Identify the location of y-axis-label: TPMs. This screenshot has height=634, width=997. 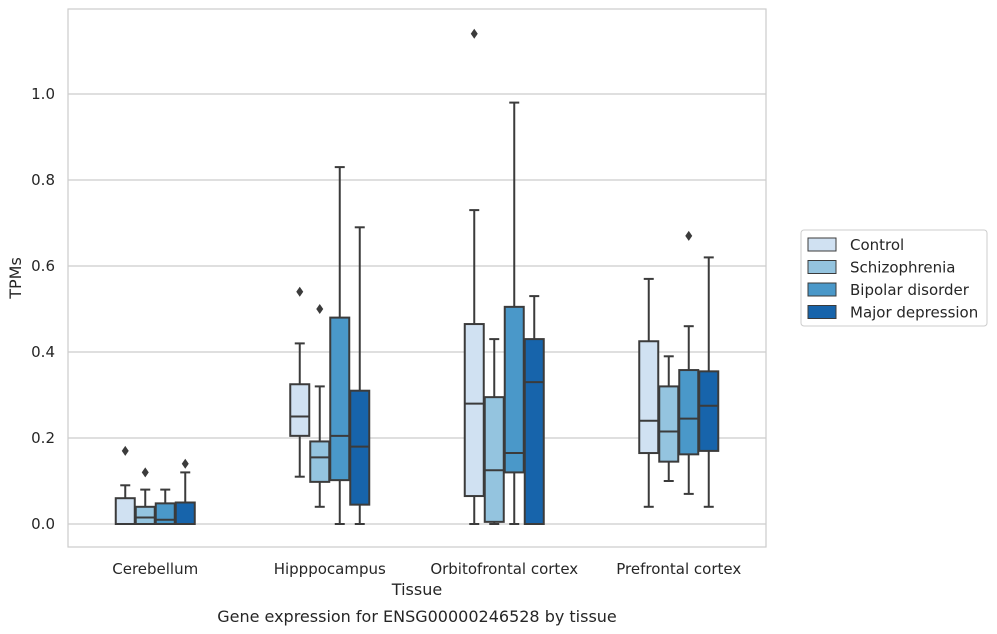
(15, 278).